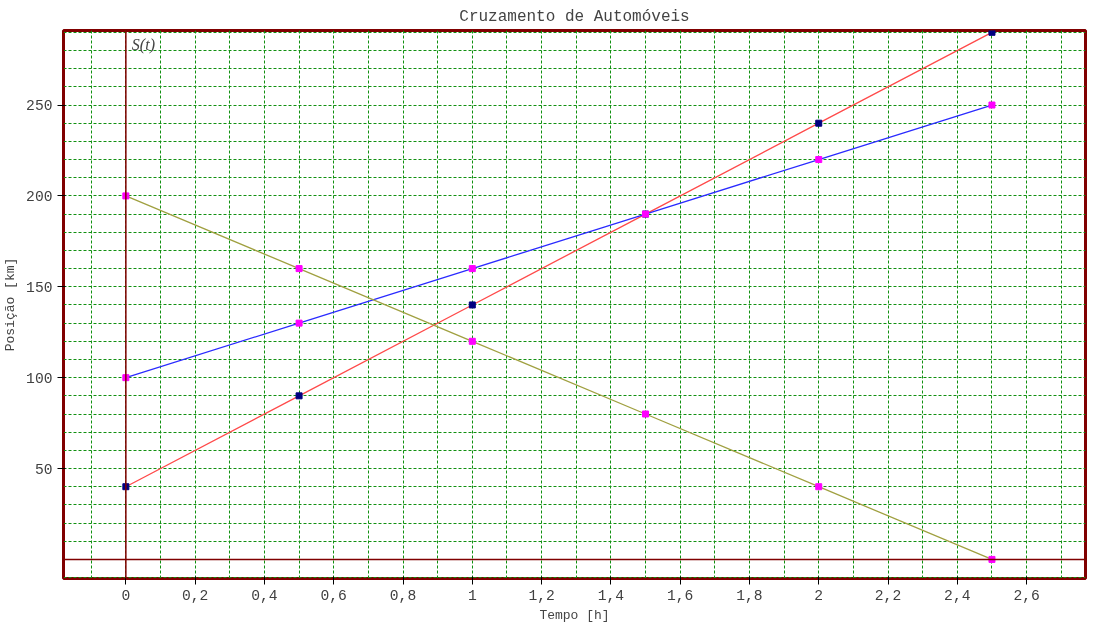  What do you see at coordinates (574, 615) in the screenshot?
I see `x-axis-title: Tempo [h]` at bounding box center [574, 615].